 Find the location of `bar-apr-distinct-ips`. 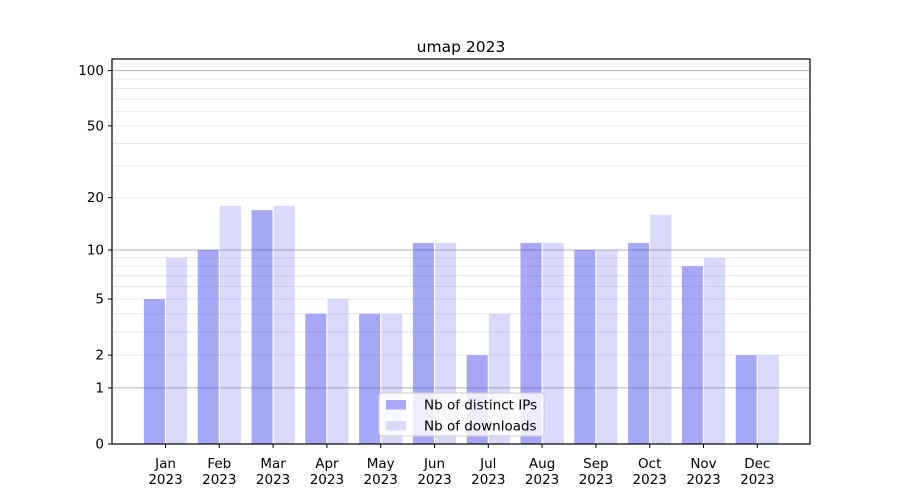

bar-apr-distinct-ips is located at coordinates (316, 378).